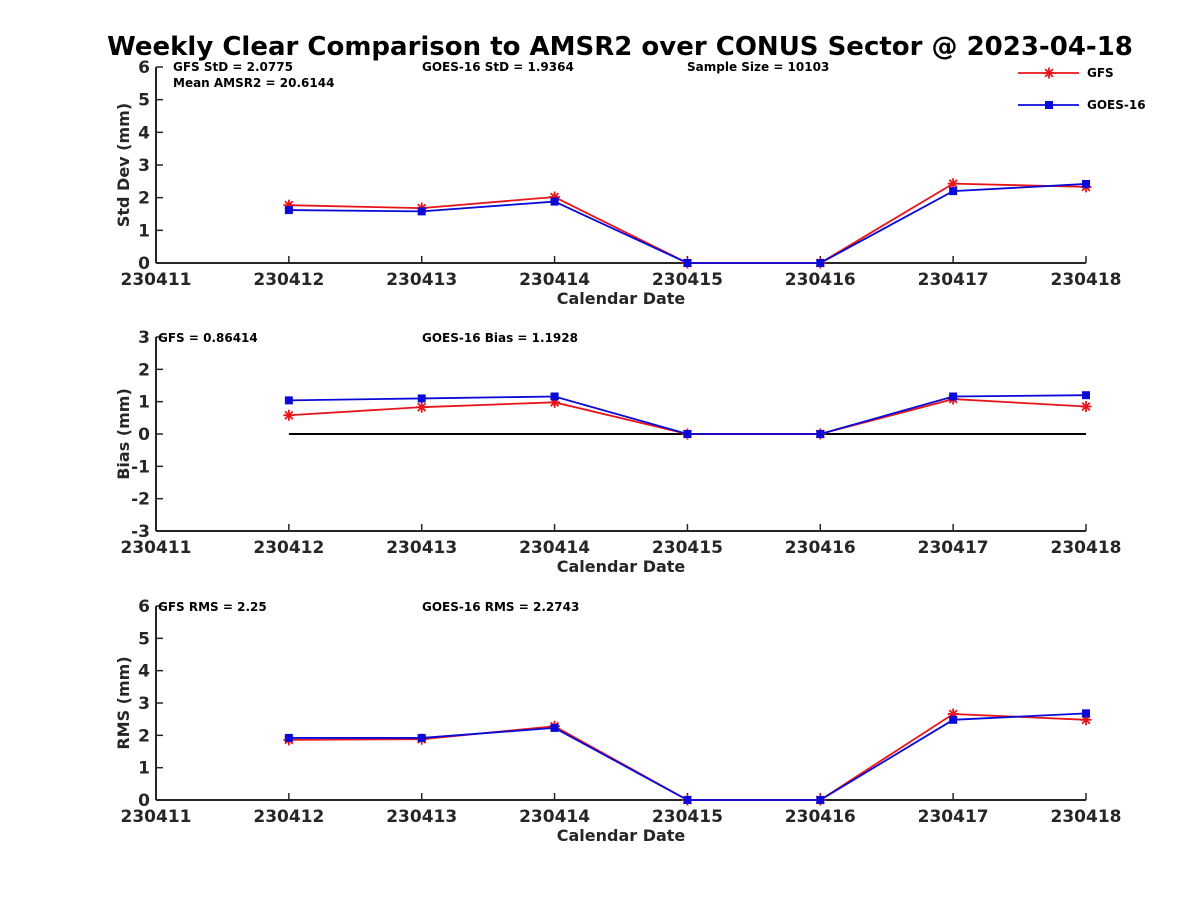 Image resolution: width=1200 pixels, height=900 pixels. What do you see at coordinates (140, 532) in the screenshot?
I see `y-tick-label: -3` at bounding box center [140, 532].